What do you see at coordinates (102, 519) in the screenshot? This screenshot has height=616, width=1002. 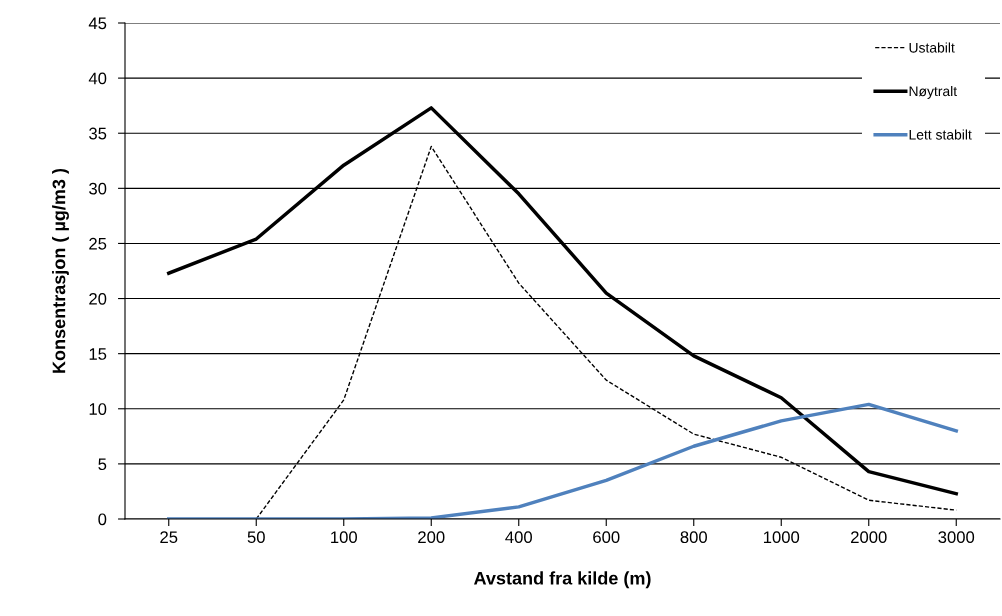 I see `y-tick-label: 0` at bounding box center [102, 519].